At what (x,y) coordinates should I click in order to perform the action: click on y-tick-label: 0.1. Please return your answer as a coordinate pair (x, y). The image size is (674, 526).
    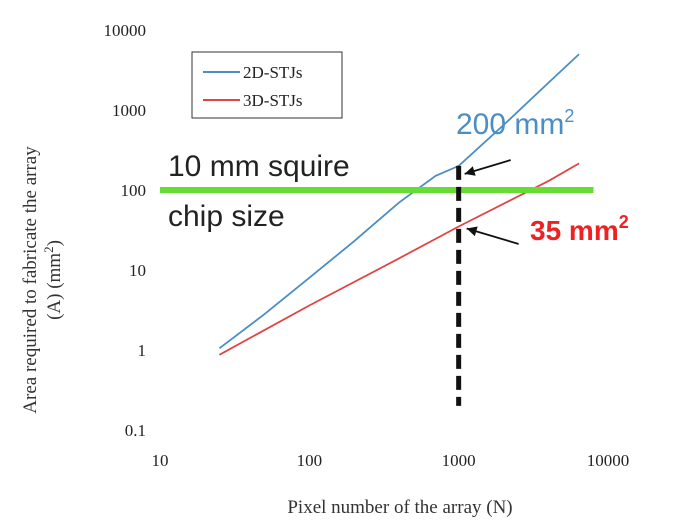
    Looking at the image, I should click on (135, 430).